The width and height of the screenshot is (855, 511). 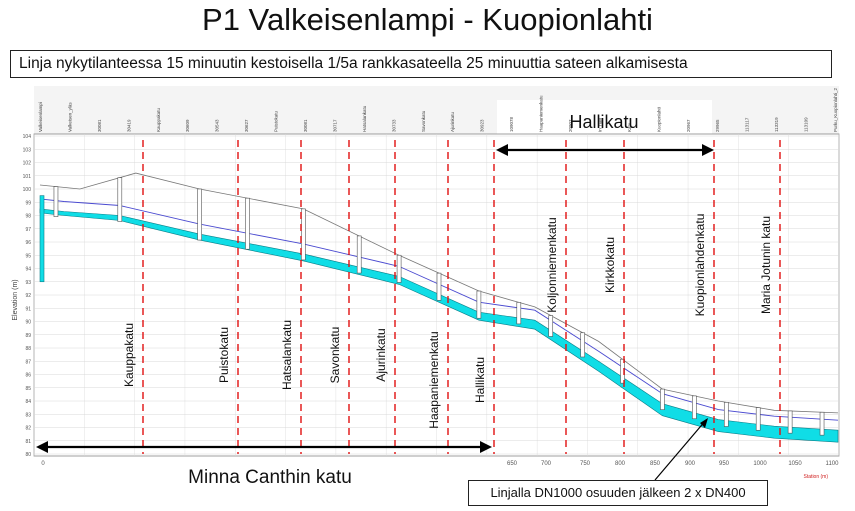 What do you see at coordinates (502, 150) in the screenshot?
I see `halli-arrow-left-icon` at bounding box center [502, 150].